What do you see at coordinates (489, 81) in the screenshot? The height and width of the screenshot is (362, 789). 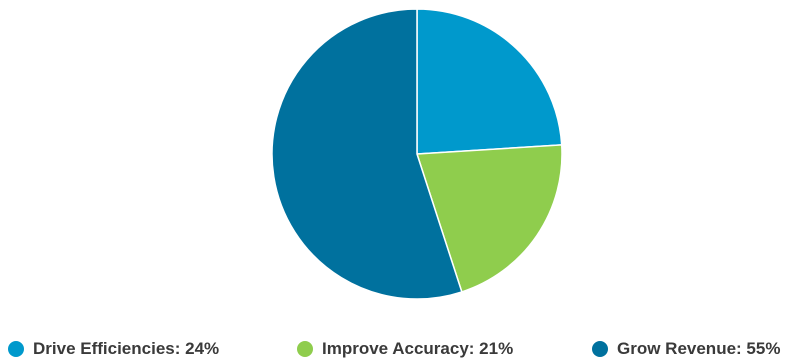 I see `pie-slice-drive-efficiencies` at bounding box center [489, 81].